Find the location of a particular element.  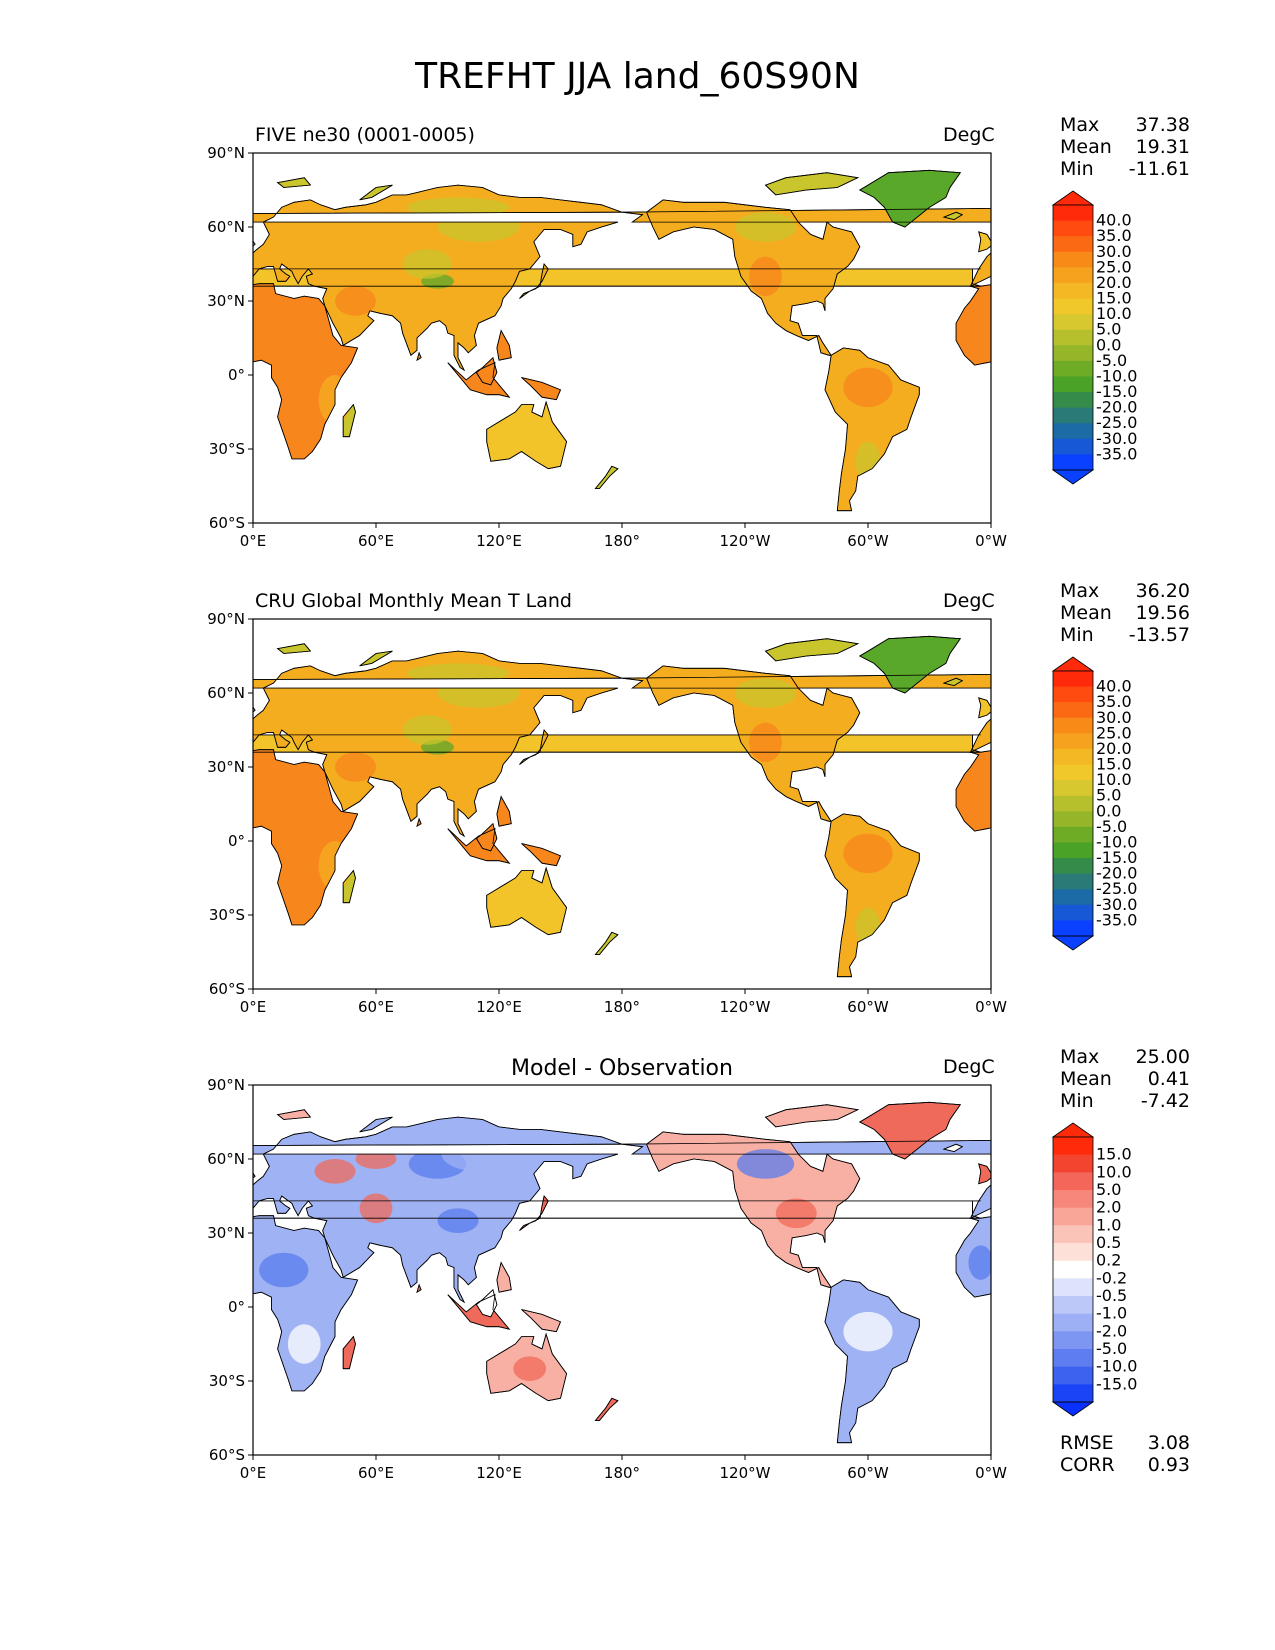

lat-tick-label: 0° is located at coordinates (236, 375).